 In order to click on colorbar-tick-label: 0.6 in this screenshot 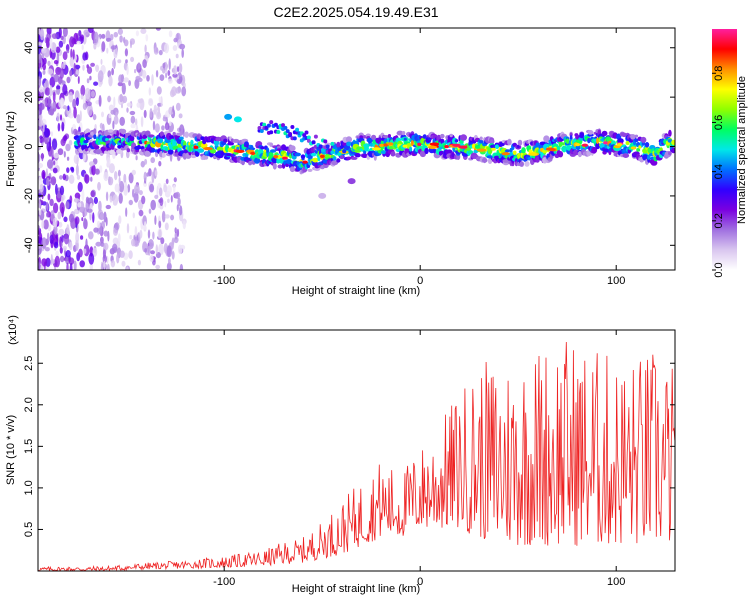, I will do `click(719, 122)`.